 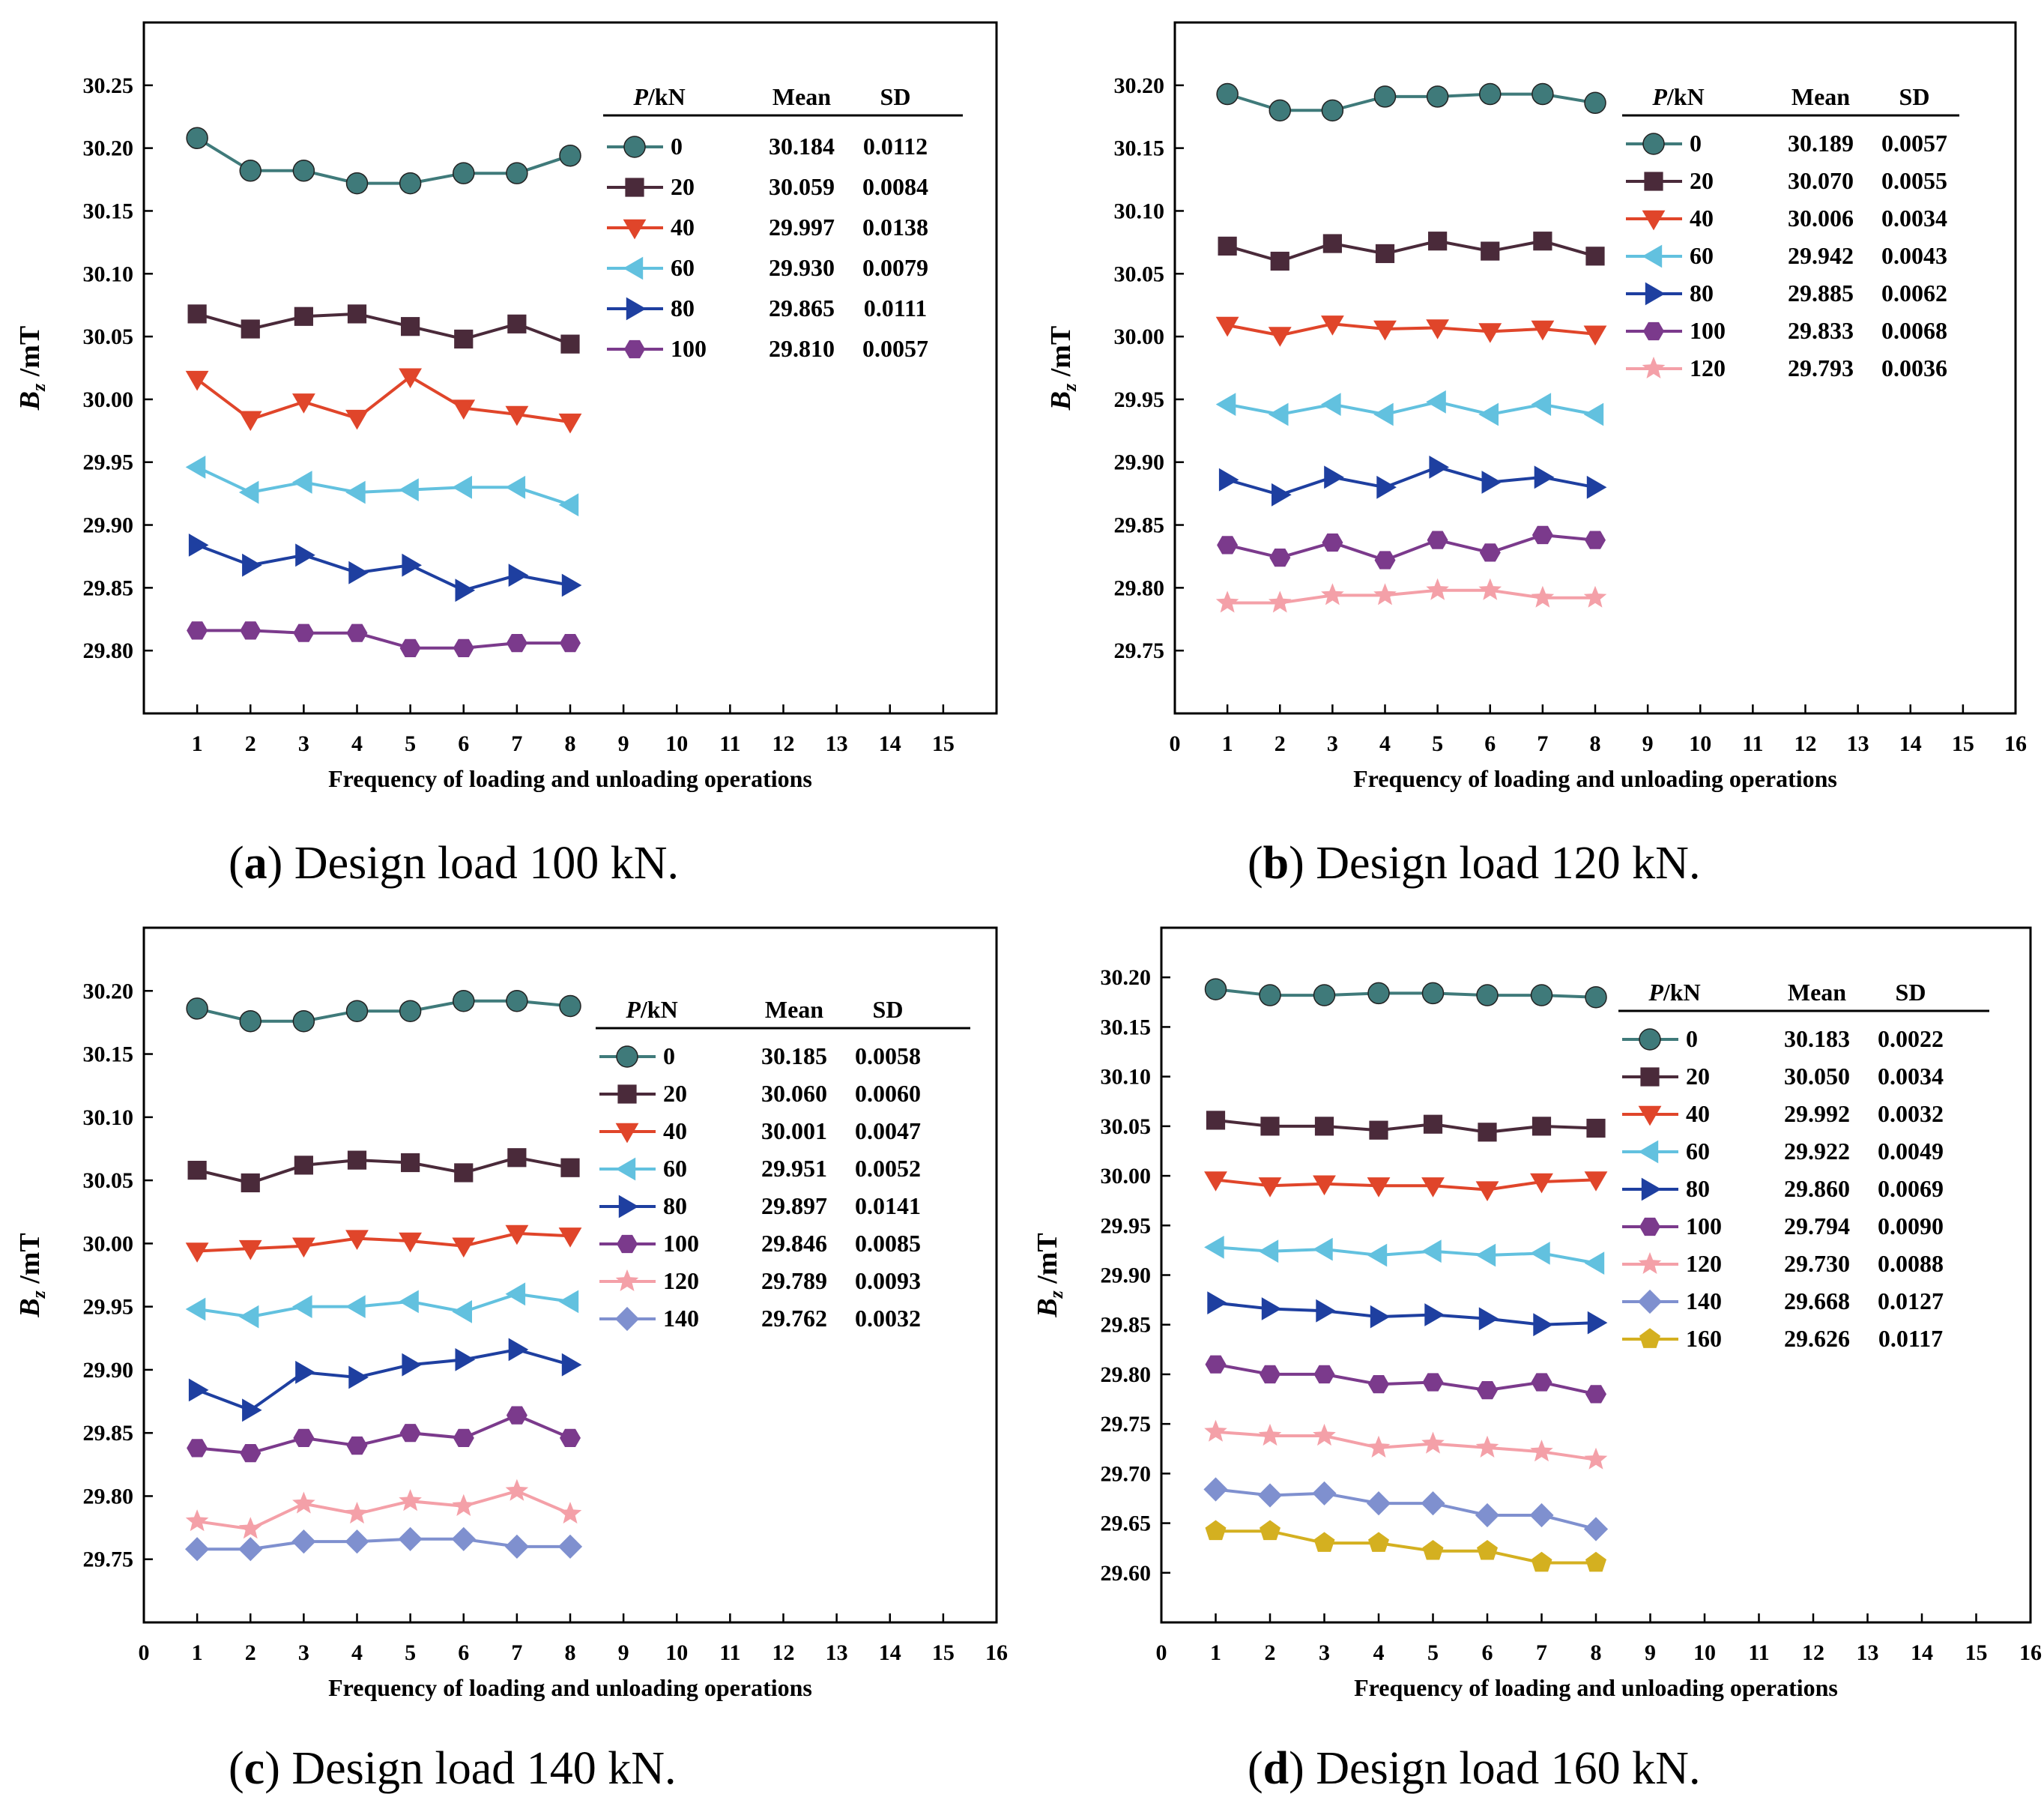 What do you see at coordinates (197, 743) in the screenshot?
I see `x-tick-label: 1` at bounding box center [197, 743].